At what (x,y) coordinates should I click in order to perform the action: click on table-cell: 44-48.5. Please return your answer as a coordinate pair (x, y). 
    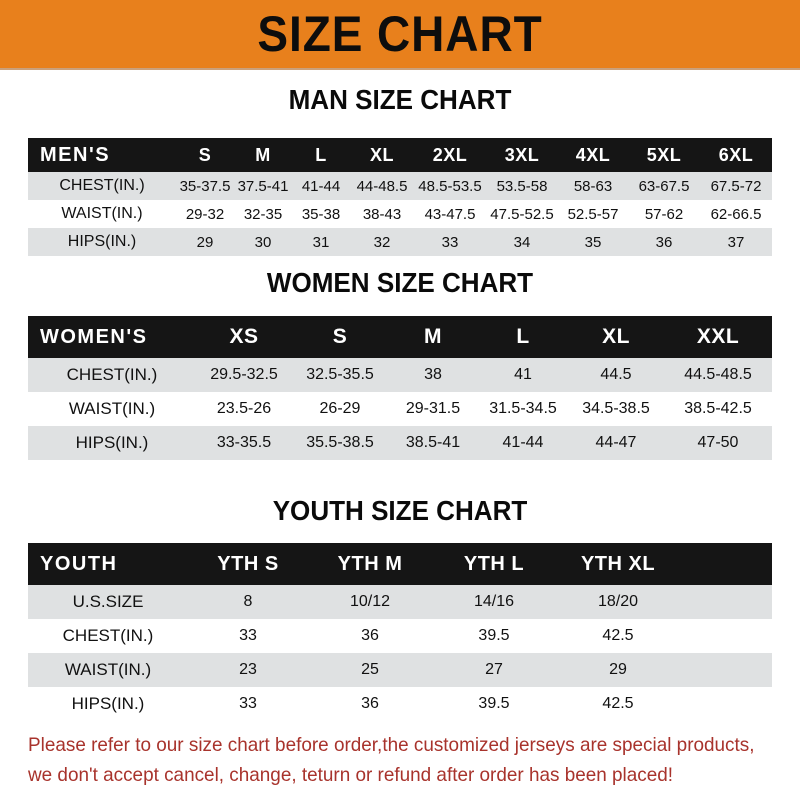
    Looking at the image, I should click on (382, 186).